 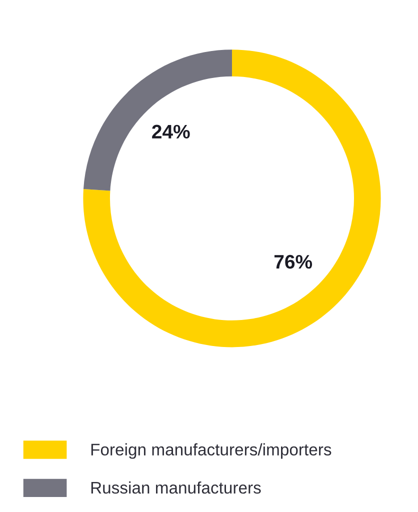 What do you see at coordinates (293, 261) in the screenshot?
I see `data-label: 76%` at bounding box center [293, 261].